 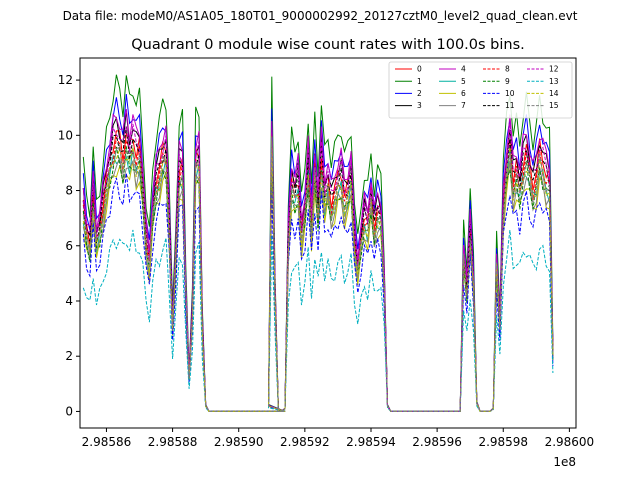 What do you see at coordinates (305, 442) in the screenshot?
I see `x-tick-label: 2.98592` at bounding box center [305, 442].